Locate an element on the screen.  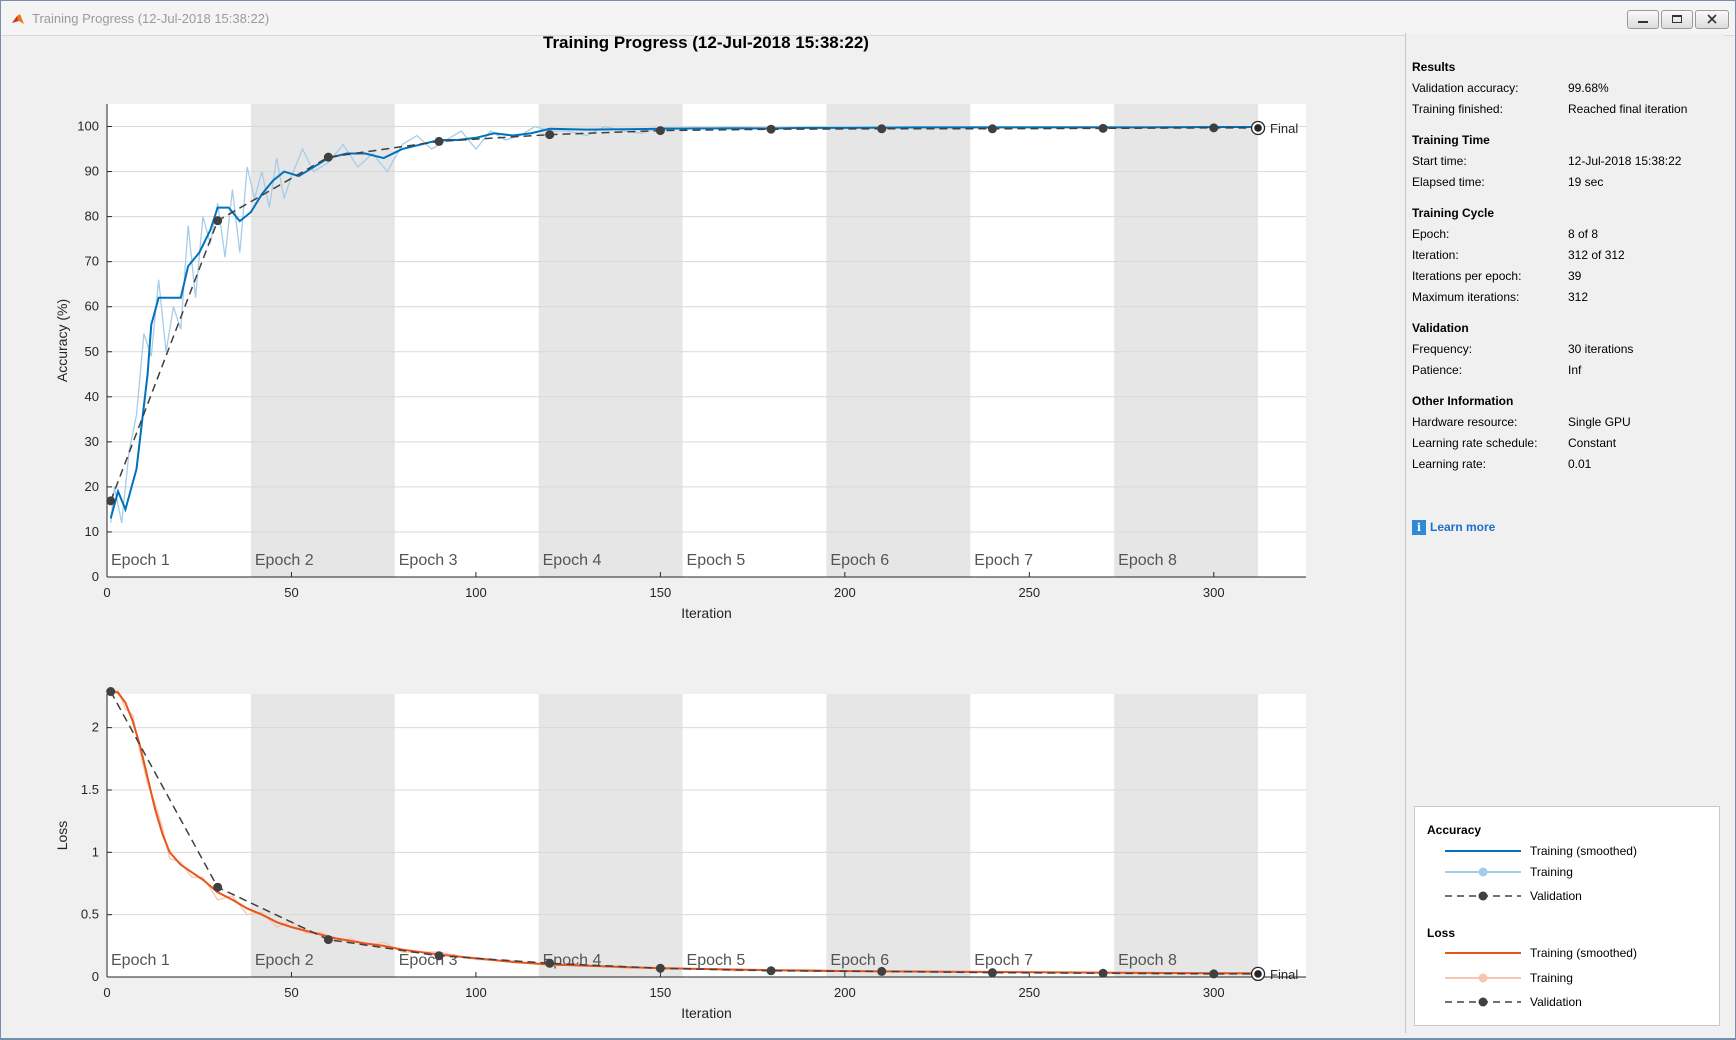
loss-ytick-label: 1.5 is located at coordinates (90, 789).